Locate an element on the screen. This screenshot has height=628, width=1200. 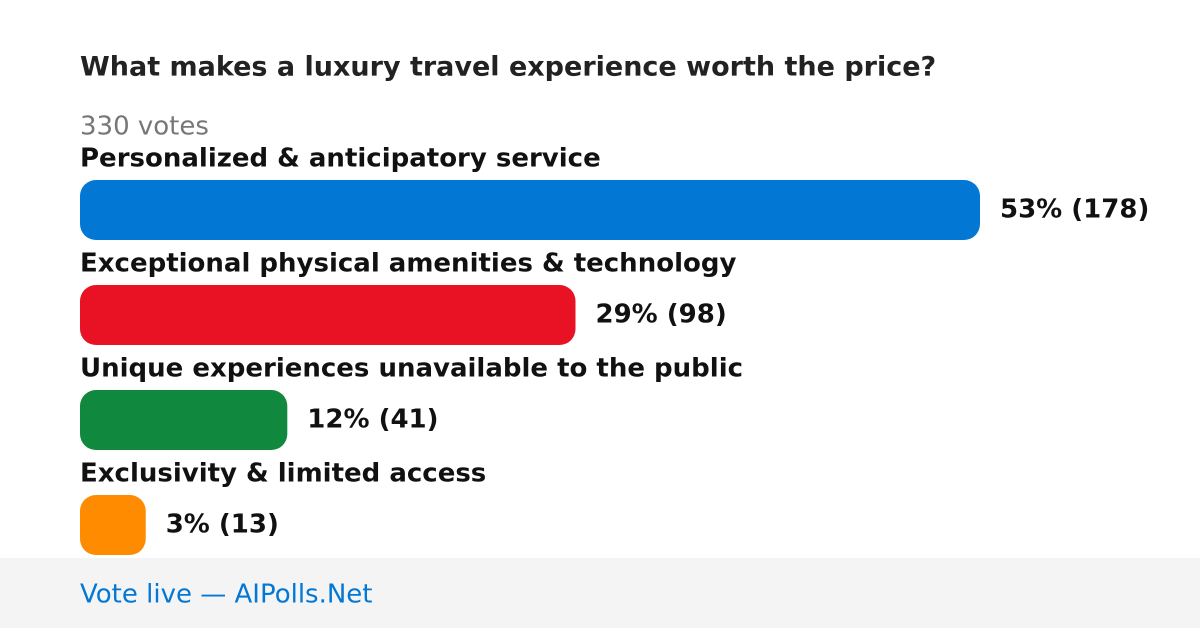
value-label: 3% (13) is located at coordinates (222, 525).